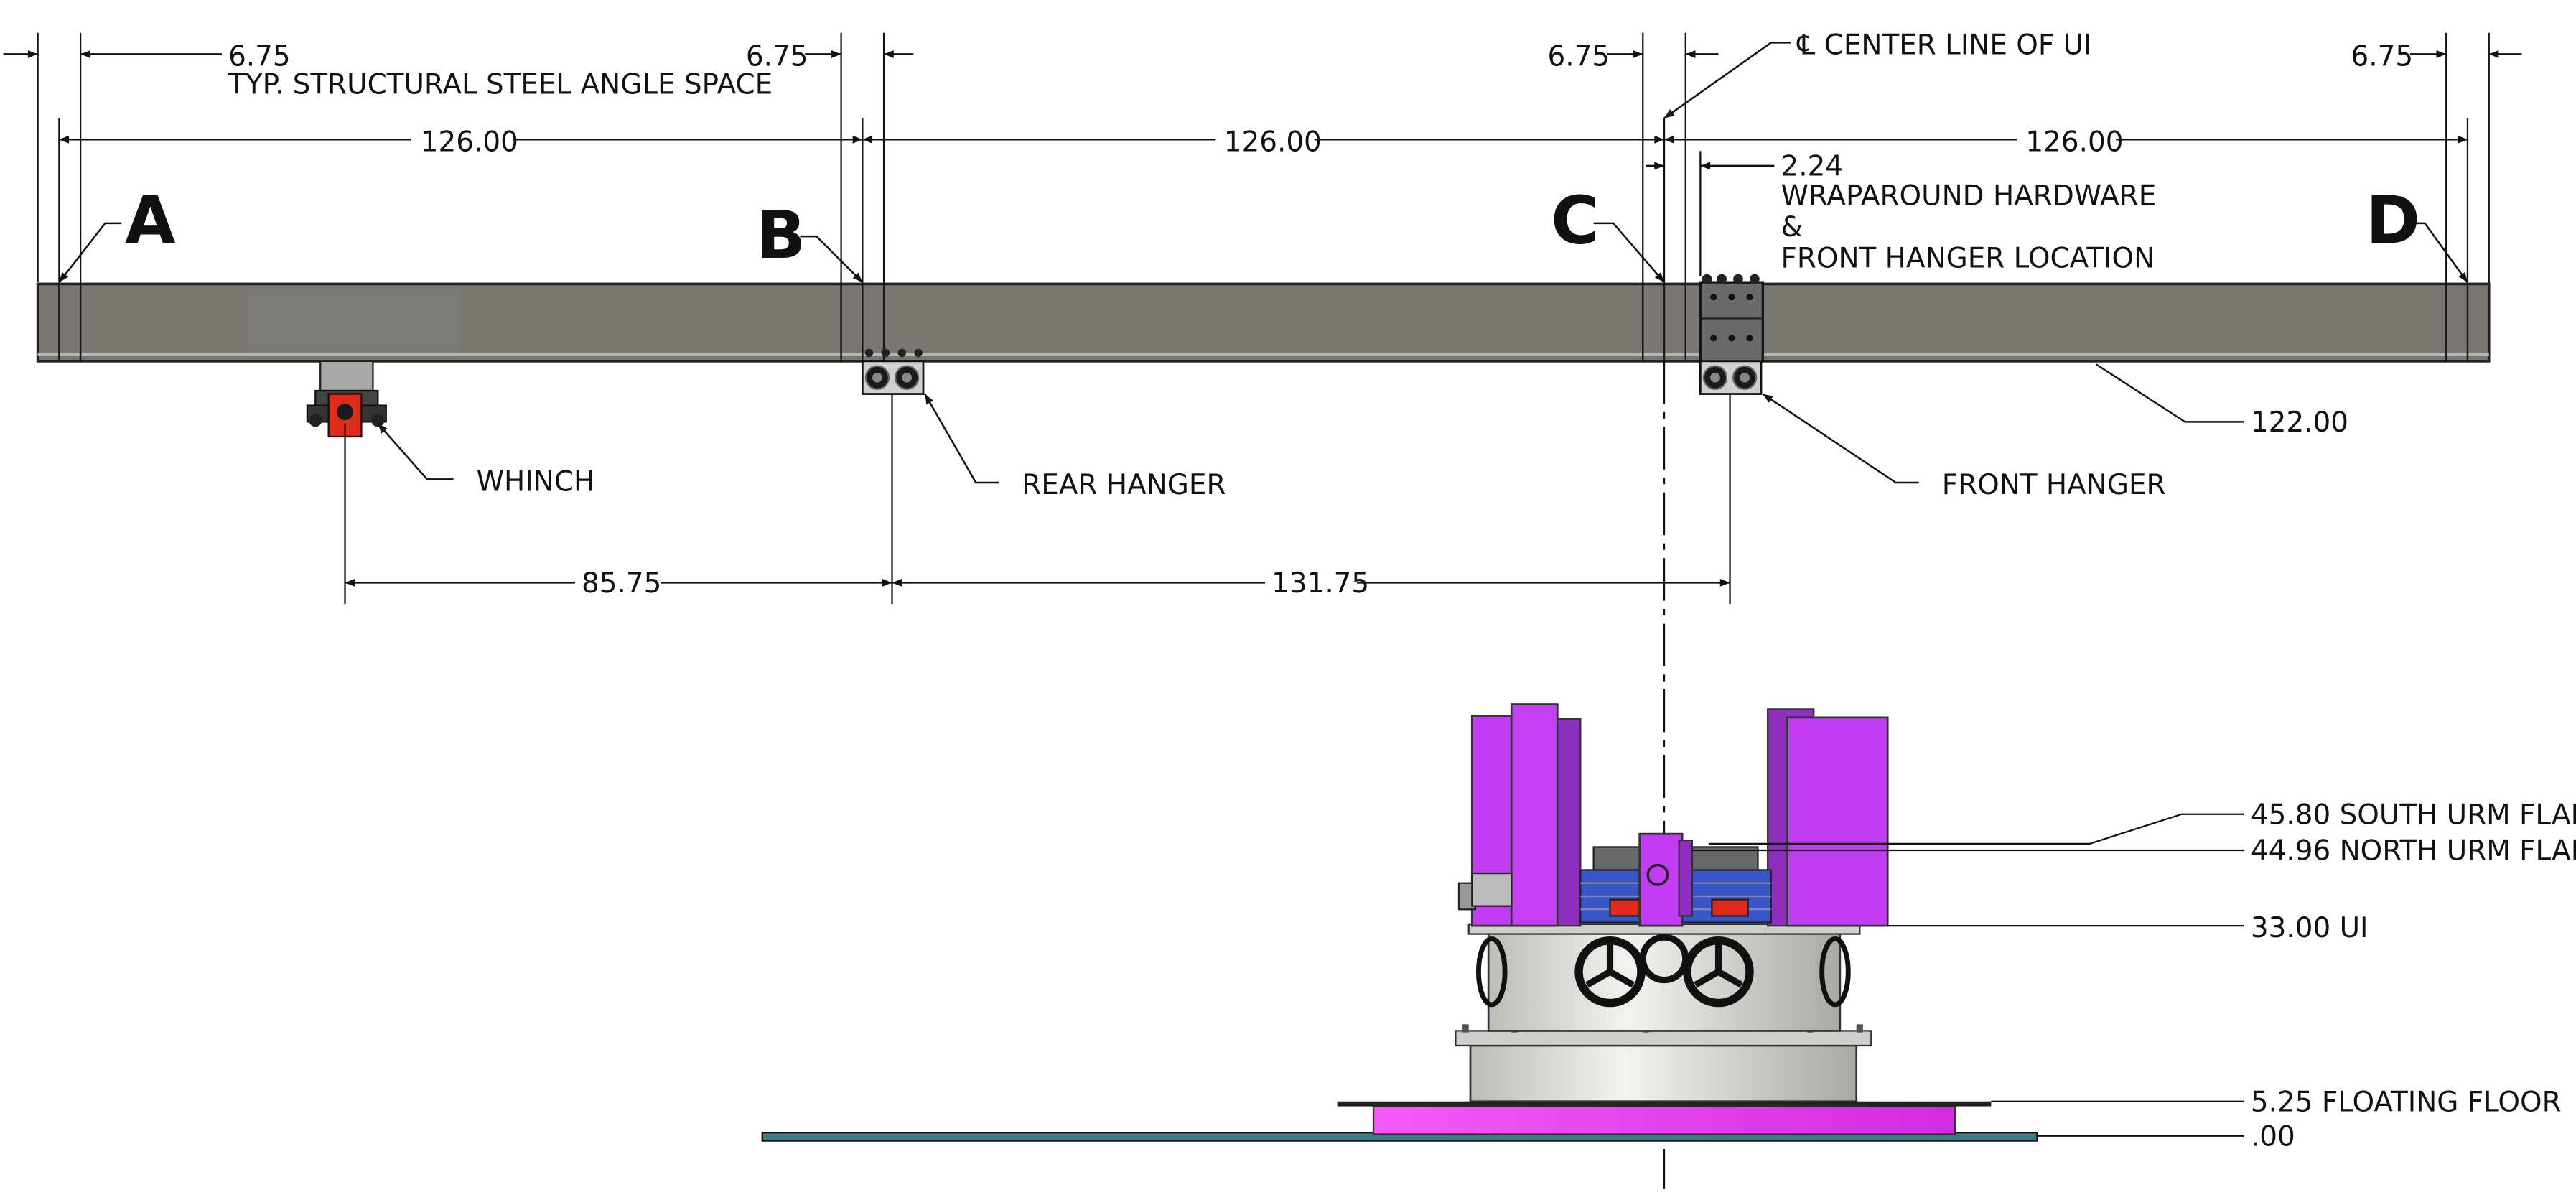  What do you see at coordinates (1967, 975) in the screenshot?
I see `elevation-leaders` at bounding box center [1967, 975].